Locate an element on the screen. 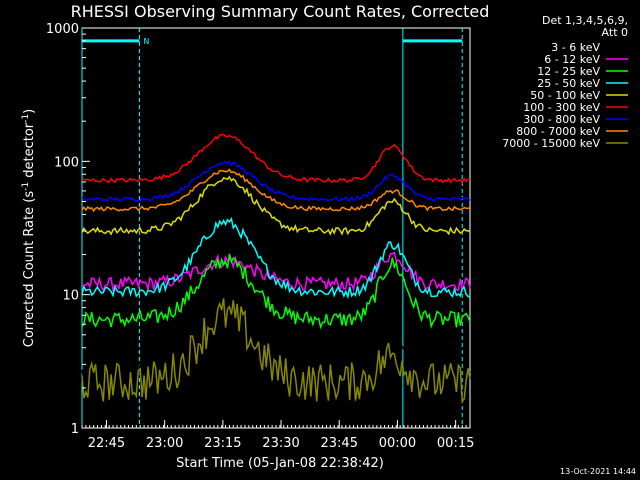  legend-label: 7000 - 15000 keV is located at coordinates (551, 143).